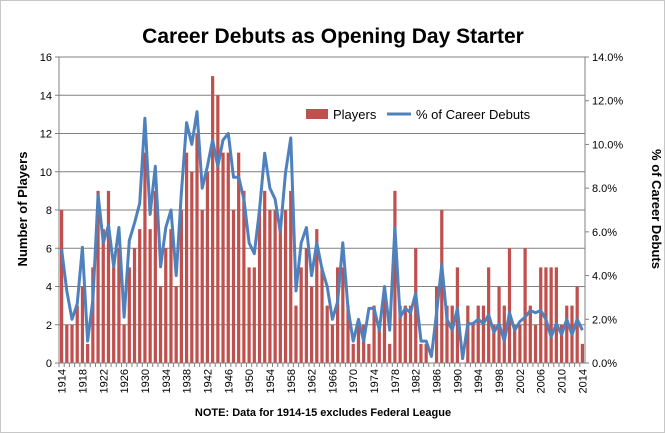  Describe the element at coordinates (72, 343) in the screenshot. I see `bar-1916` at that location.